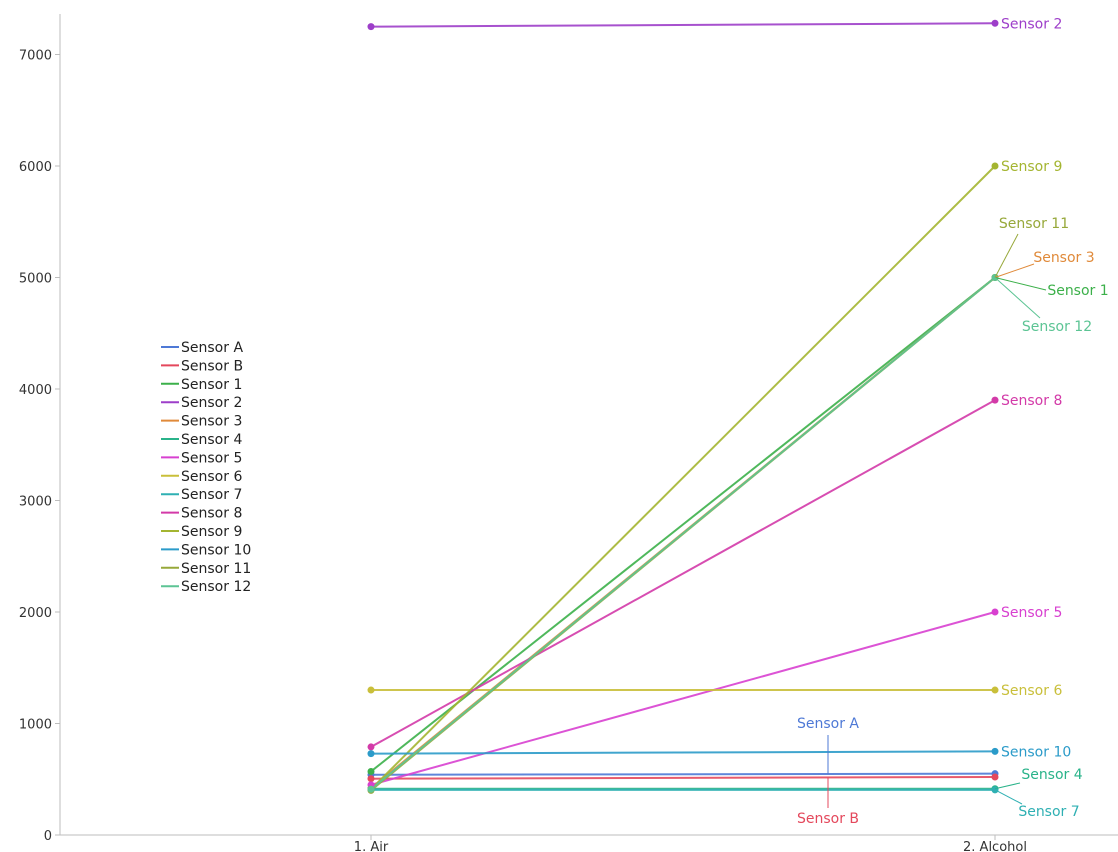  What do you see at coordinates (211, 385) in the screenshot?
I see `legend-label-sensor-1: Sensor 1` at bounding box center [211, 385].